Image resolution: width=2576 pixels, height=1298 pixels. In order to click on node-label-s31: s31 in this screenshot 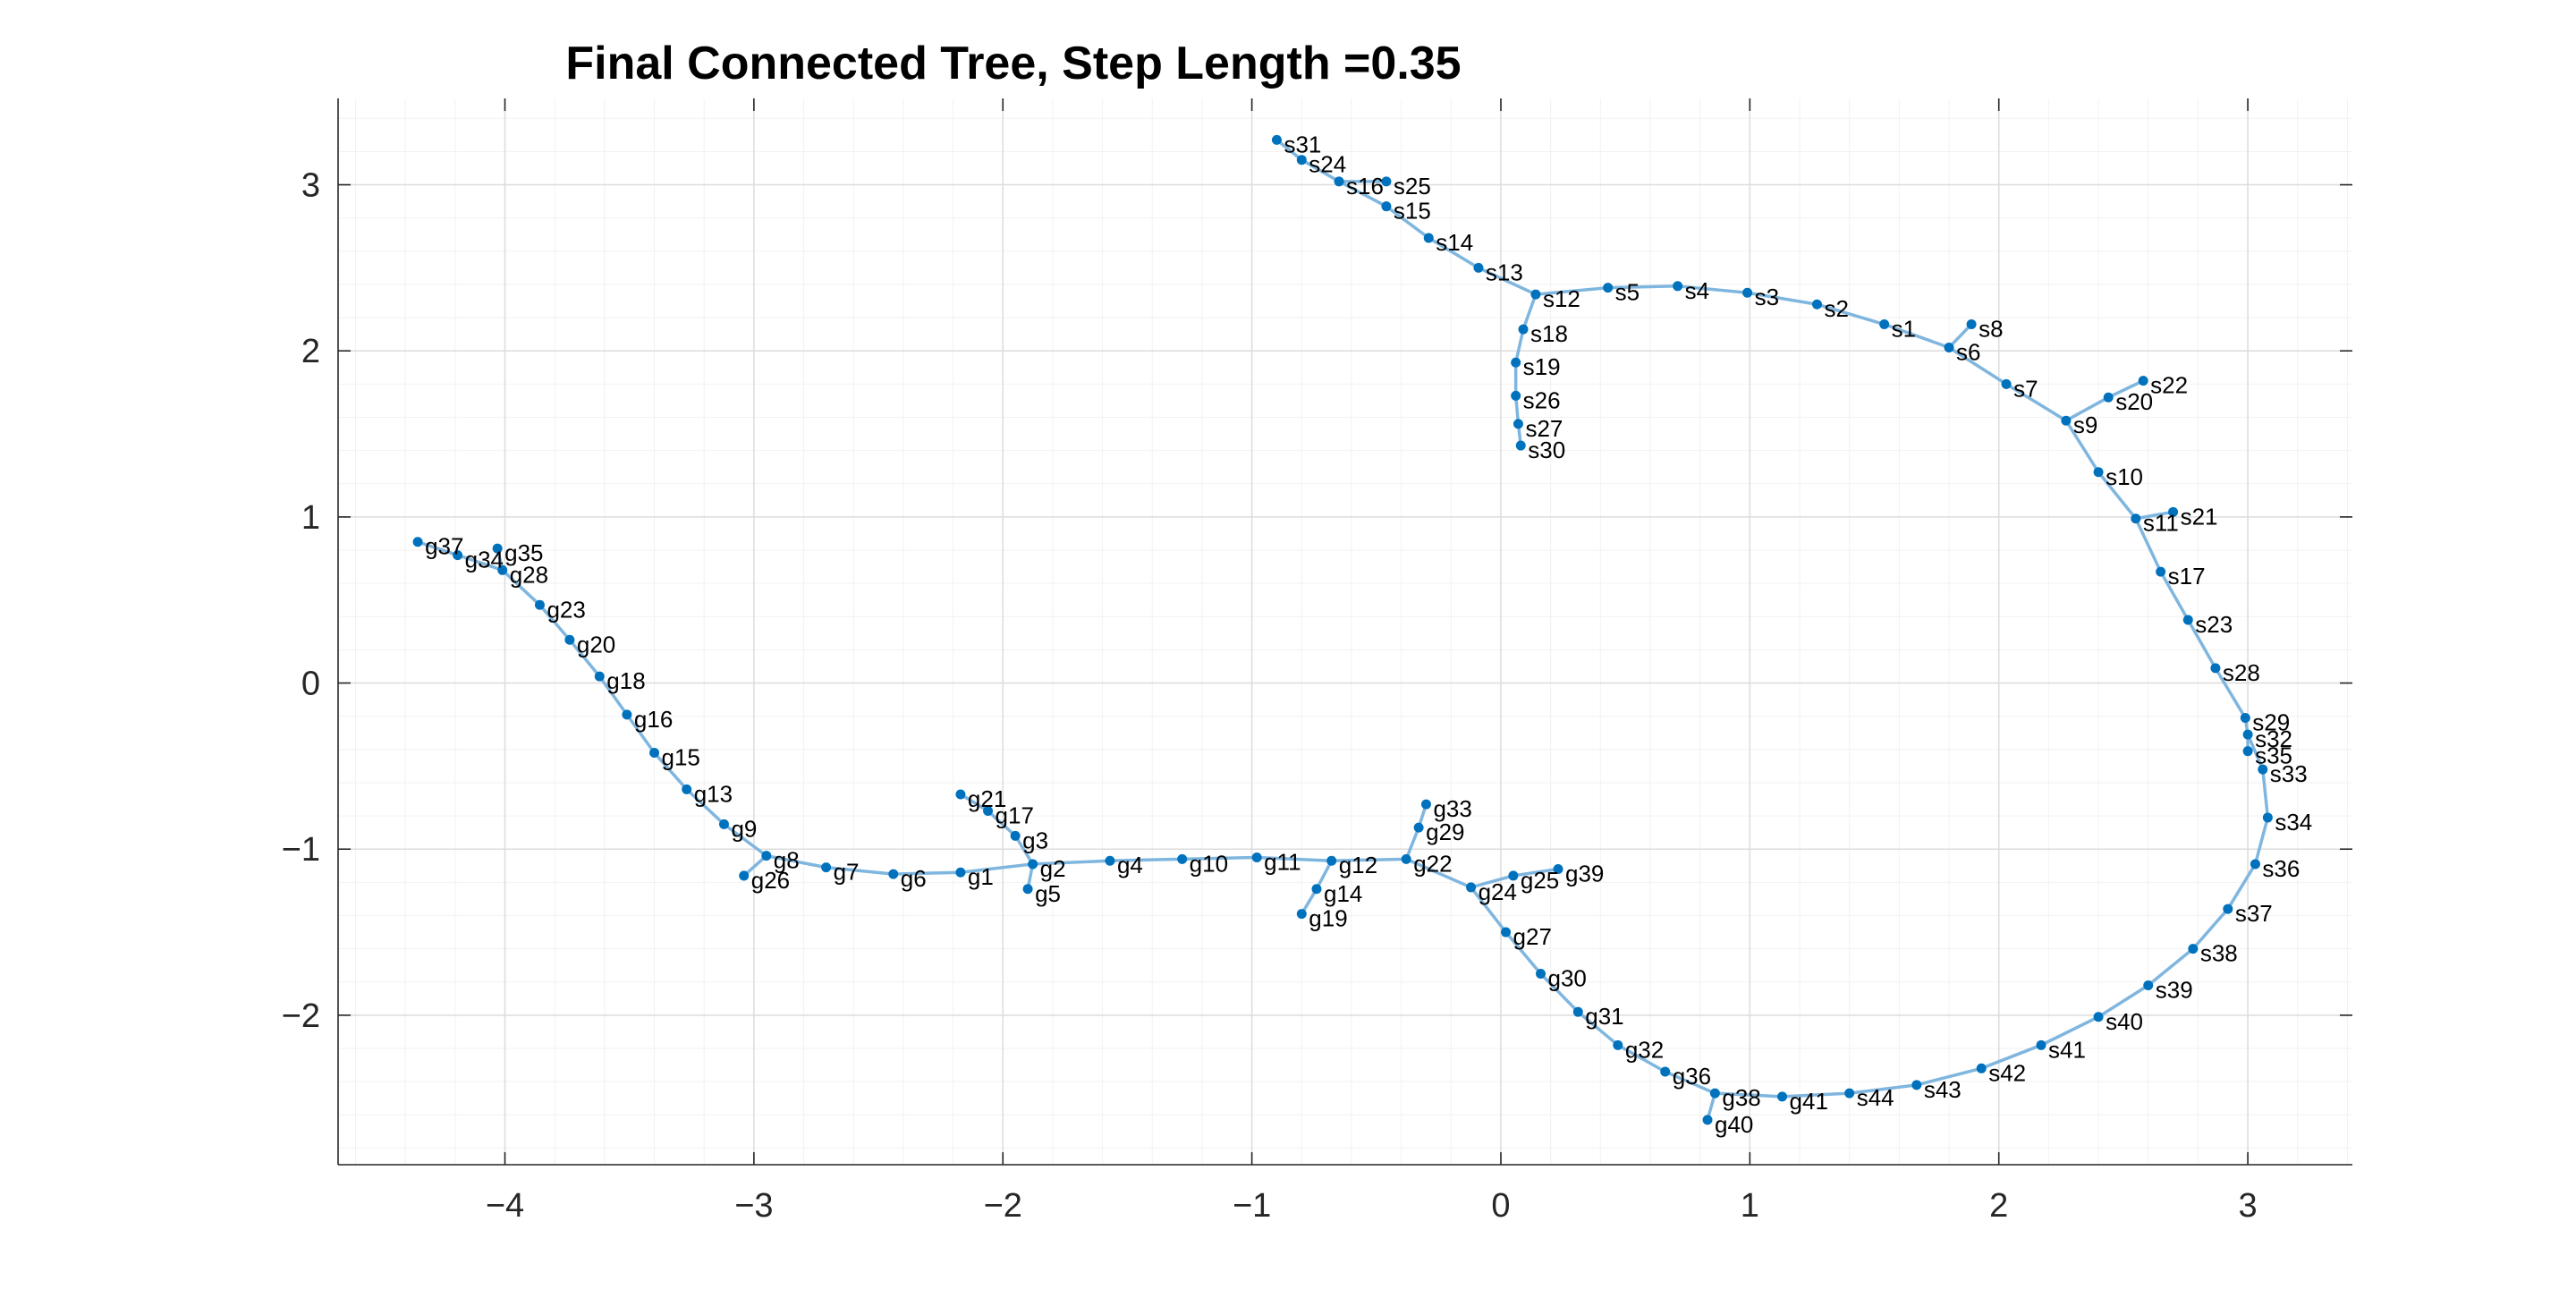, I will do `click(1302, 144)`.